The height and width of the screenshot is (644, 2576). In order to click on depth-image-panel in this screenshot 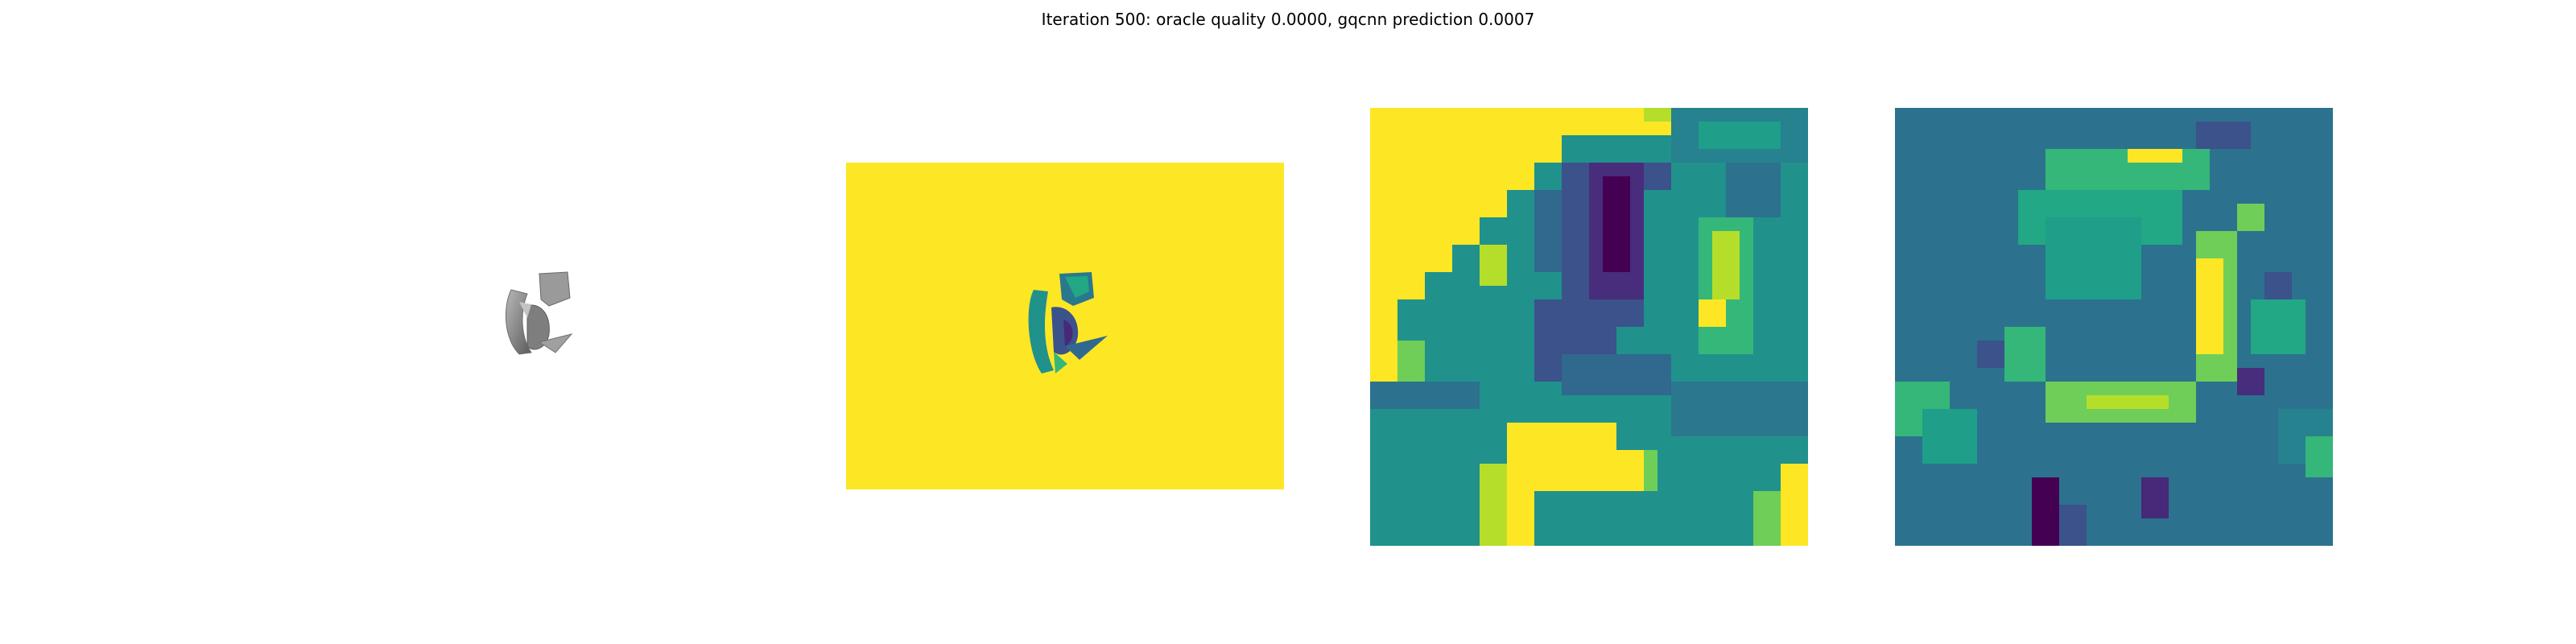, I will do `click(1065, 326)`.